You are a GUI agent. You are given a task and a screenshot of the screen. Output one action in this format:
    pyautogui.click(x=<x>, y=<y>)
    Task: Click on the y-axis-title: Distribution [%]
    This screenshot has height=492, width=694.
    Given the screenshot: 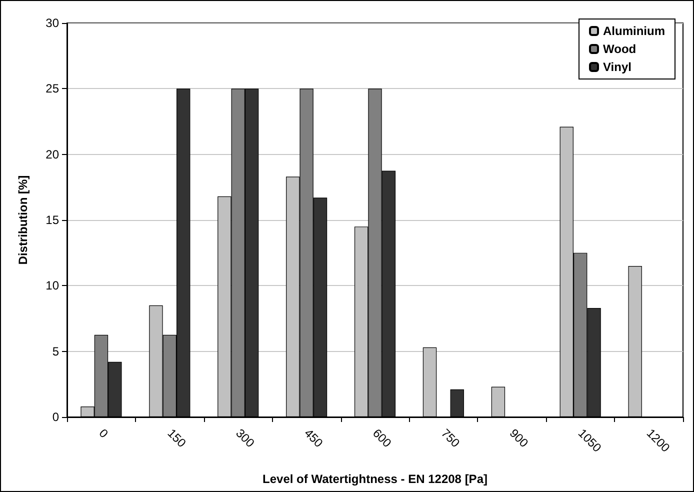 What is the action you would take?
    pyautogui.click(x=23, y=220)
    